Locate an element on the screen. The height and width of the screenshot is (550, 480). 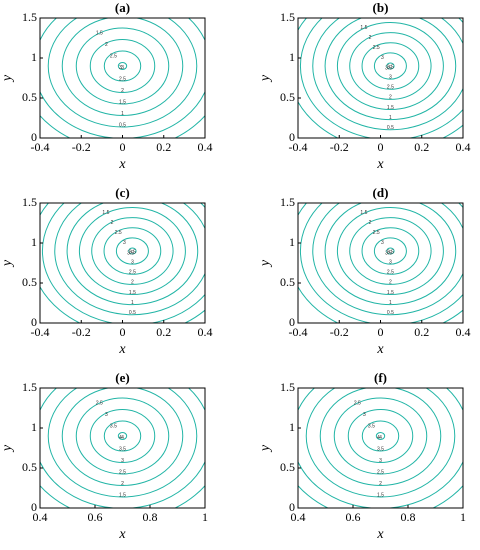
x-tick-label: -0.2 is located at coordinates (81, 332).